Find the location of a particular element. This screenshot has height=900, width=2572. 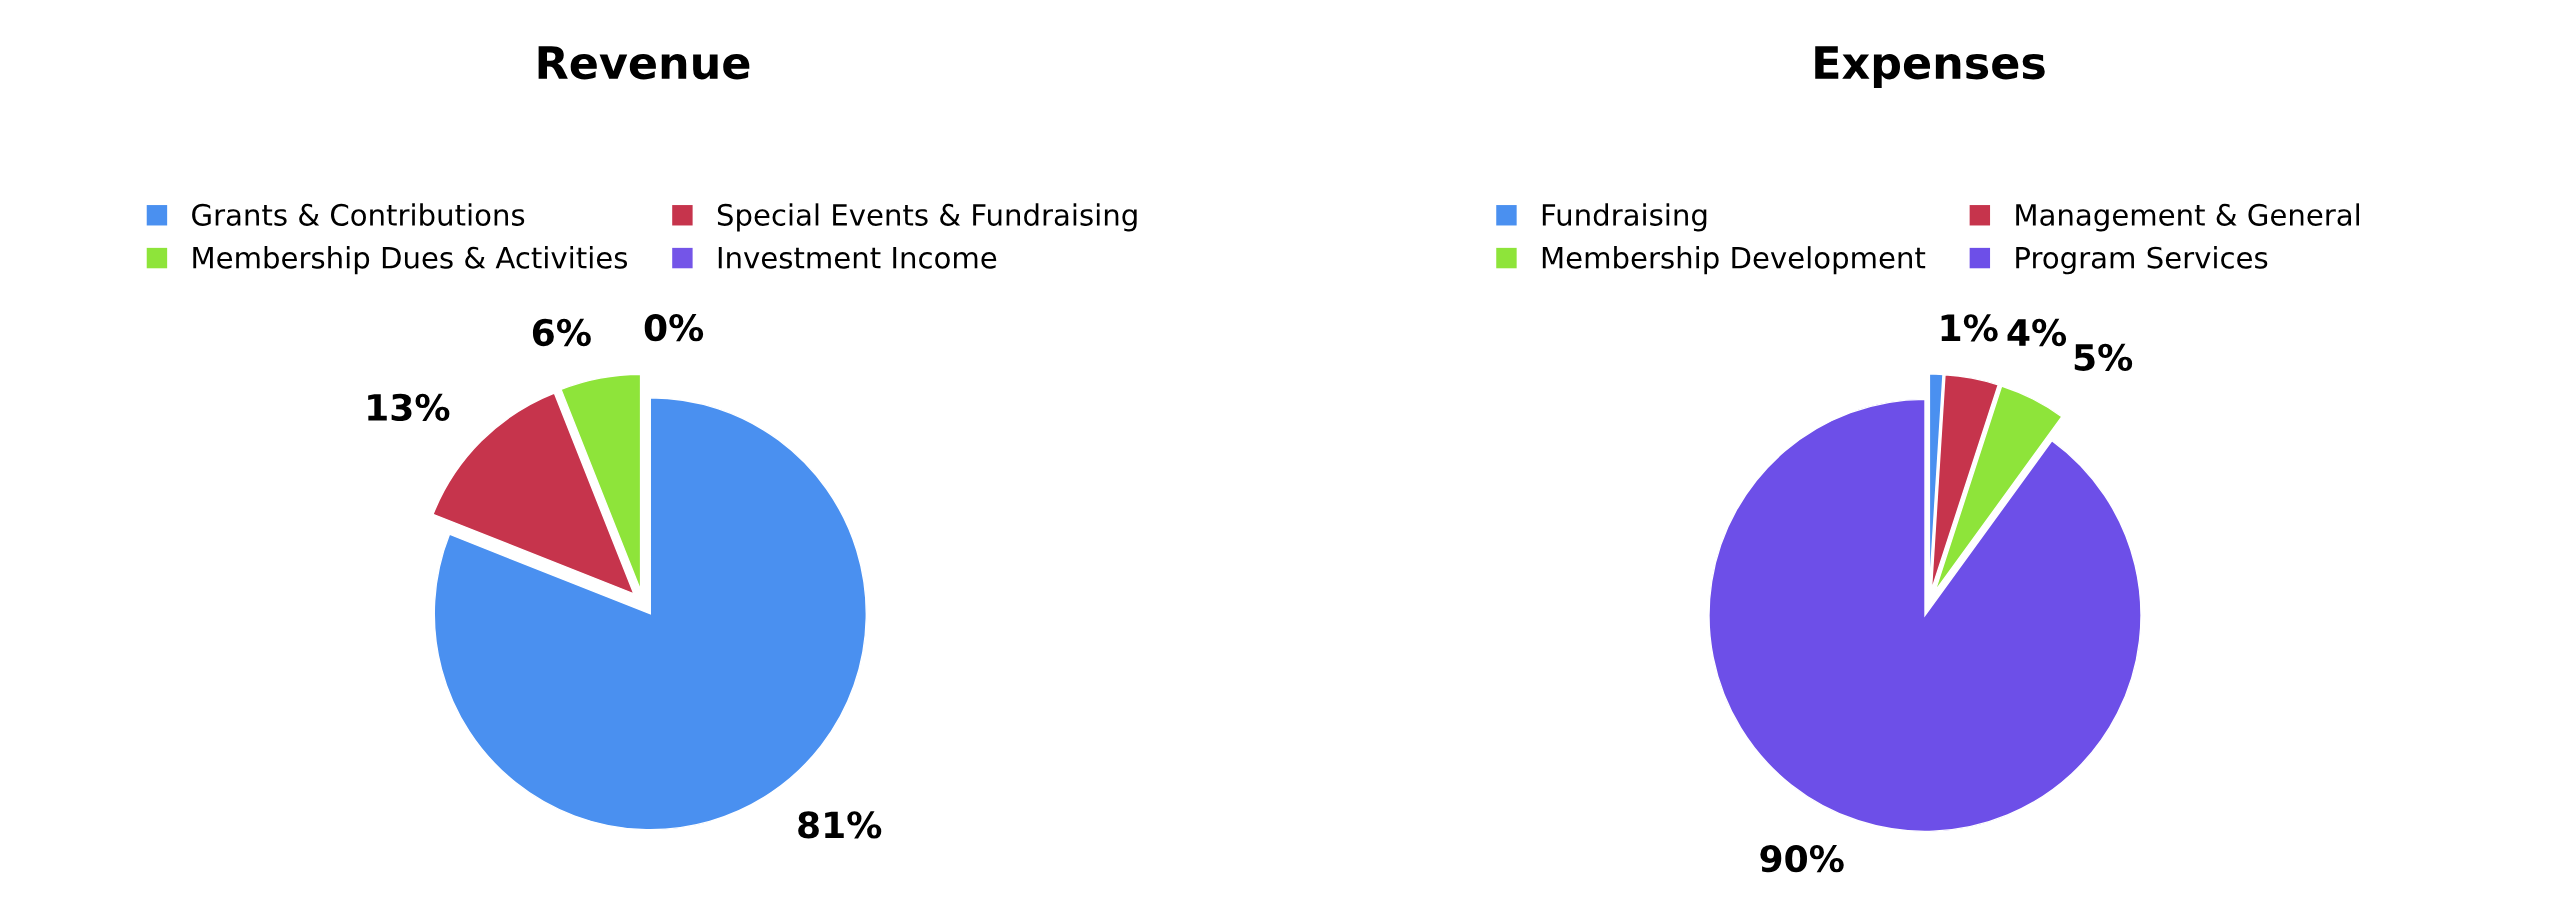

legend-label: Program Services is located at coordinates (2142, 260).